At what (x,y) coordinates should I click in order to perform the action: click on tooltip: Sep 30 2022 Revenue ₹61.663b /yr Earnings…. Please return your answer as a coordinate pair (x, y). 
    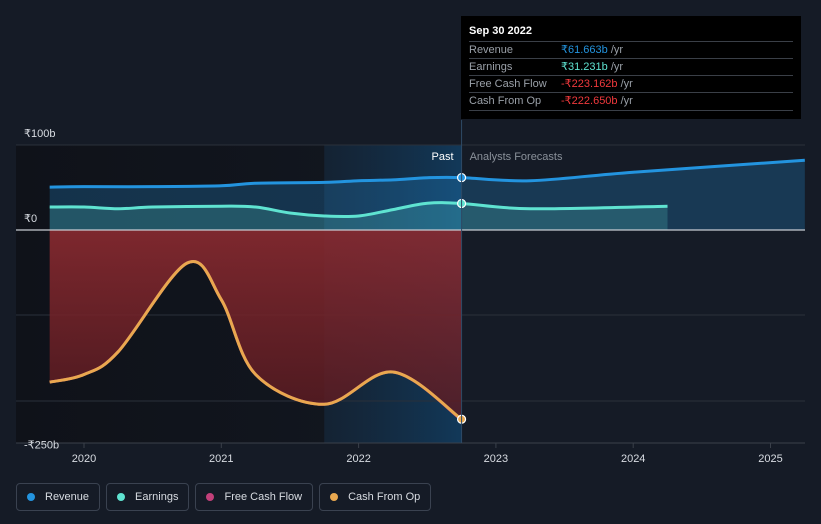
    Looking at the image, I should click on (631, 67).